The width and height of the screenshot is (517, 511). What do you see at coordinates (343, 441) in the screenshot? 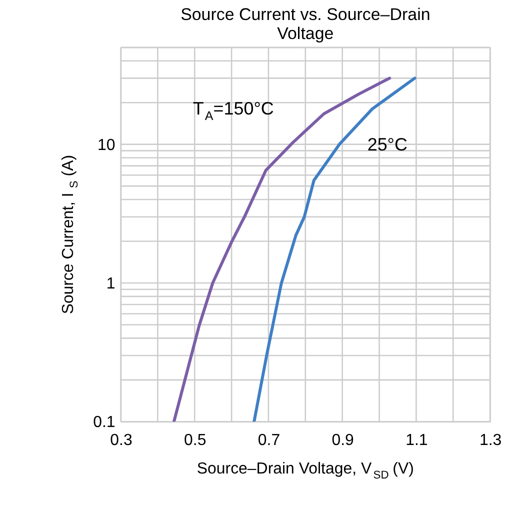
I see `x-tick-label: 0.9` at bounding box center [343, 441].